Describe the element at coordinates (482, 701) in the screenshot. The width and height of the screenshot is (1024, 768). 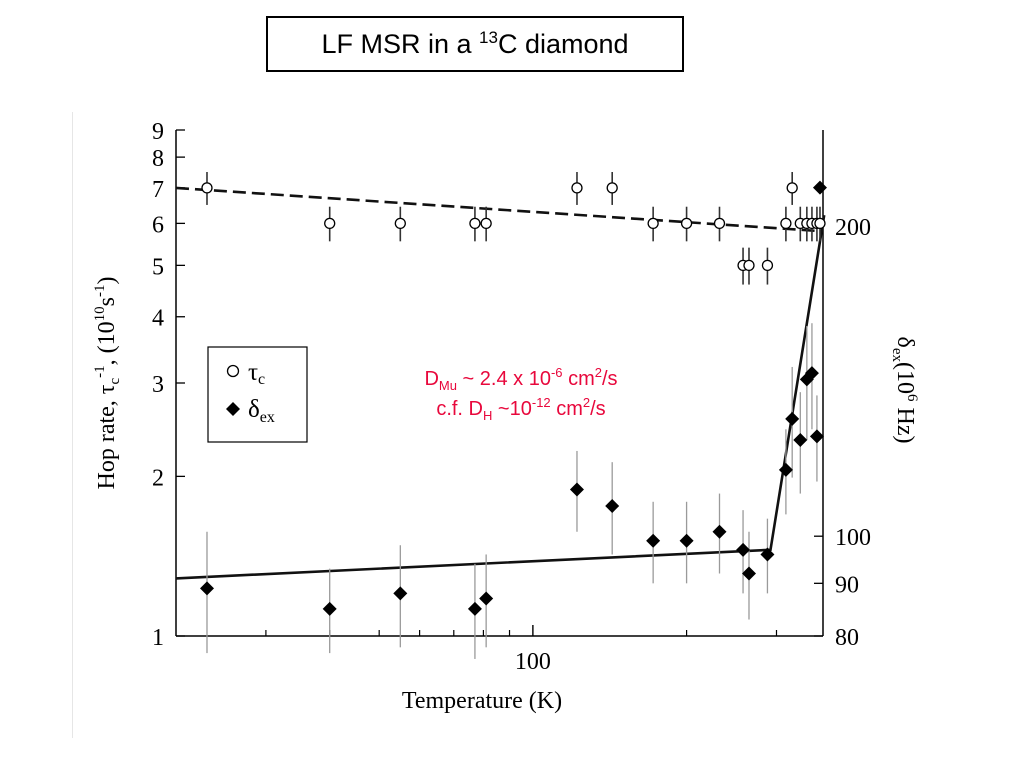
I see `x-axis-label: Temperature (K)` at that location.